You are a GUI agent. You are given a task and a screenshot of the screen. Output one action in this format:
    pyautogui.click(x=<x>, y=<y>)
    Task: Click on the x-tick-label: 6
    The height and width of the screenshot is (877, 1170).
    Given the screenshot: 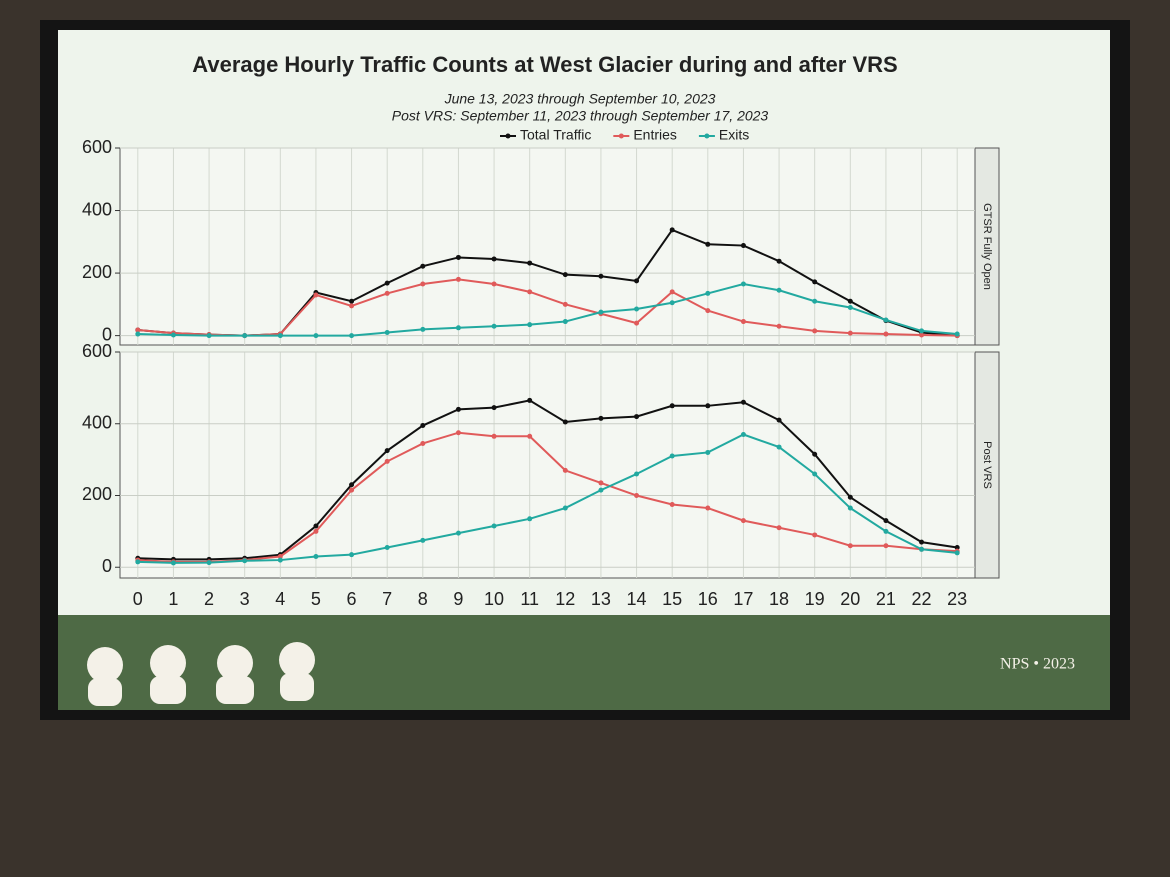 What is the action you would take?
    pyautogui.click(x=352, y=599)
    